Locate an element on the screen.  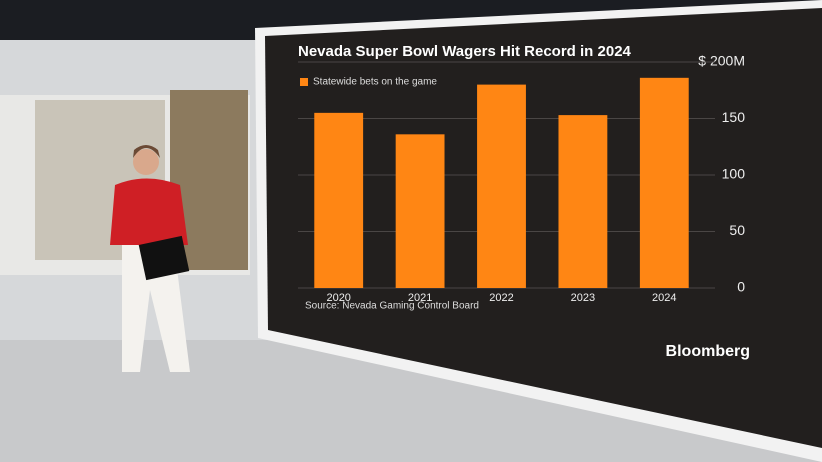
y-tick-label: 0 is located at coordinates (741, 287).